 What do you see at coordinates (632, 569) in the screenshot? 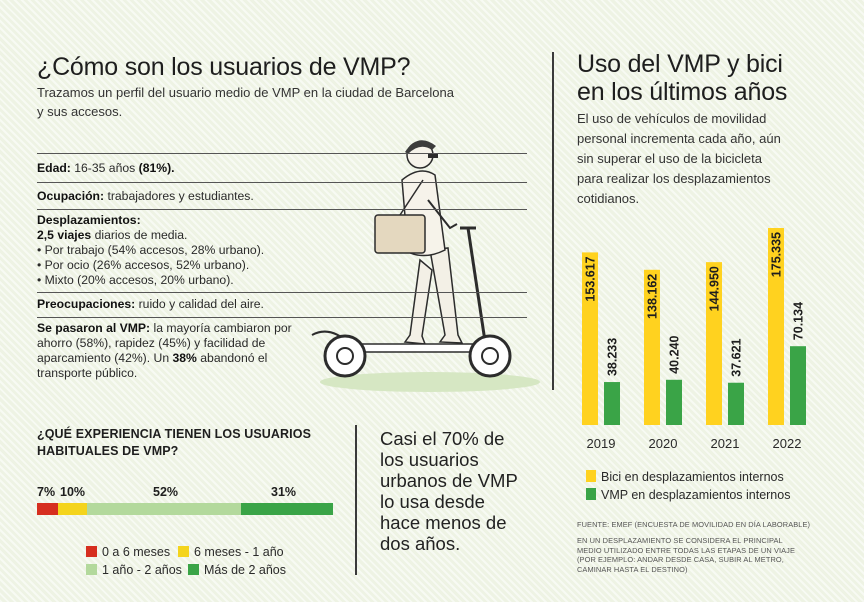
I see `method-note-line: CAMINAR HASTA EL DESTINO)` at bounding box center [632, 569].